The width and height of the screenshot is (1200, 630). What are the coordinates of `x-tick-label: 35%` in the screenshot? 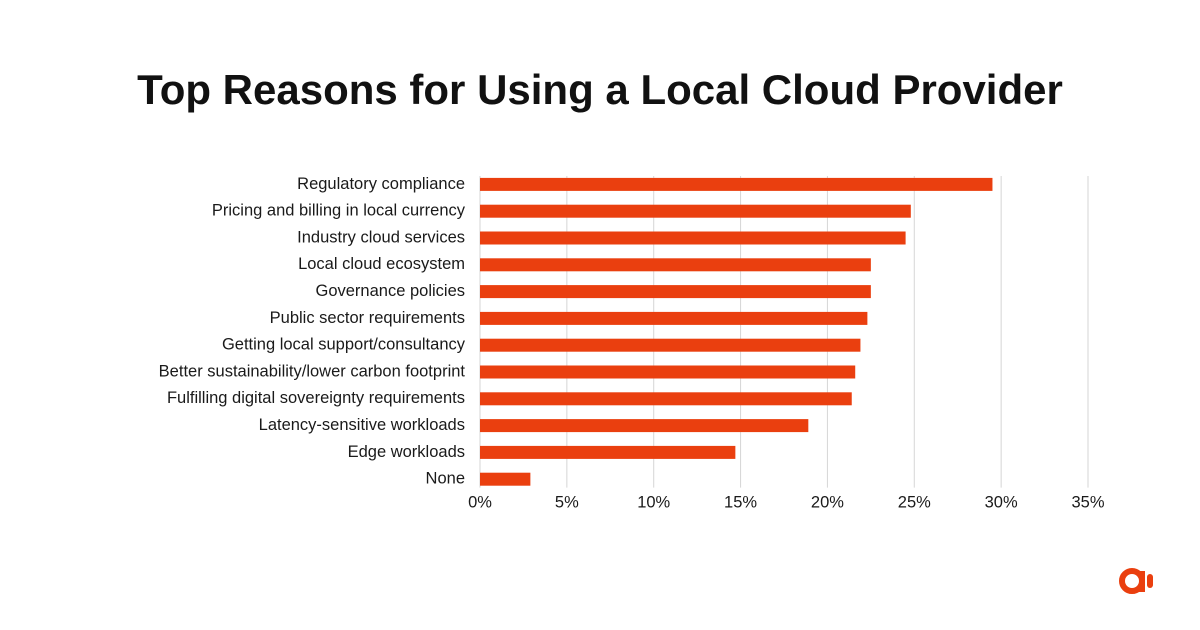 It's located at (1087, 502).